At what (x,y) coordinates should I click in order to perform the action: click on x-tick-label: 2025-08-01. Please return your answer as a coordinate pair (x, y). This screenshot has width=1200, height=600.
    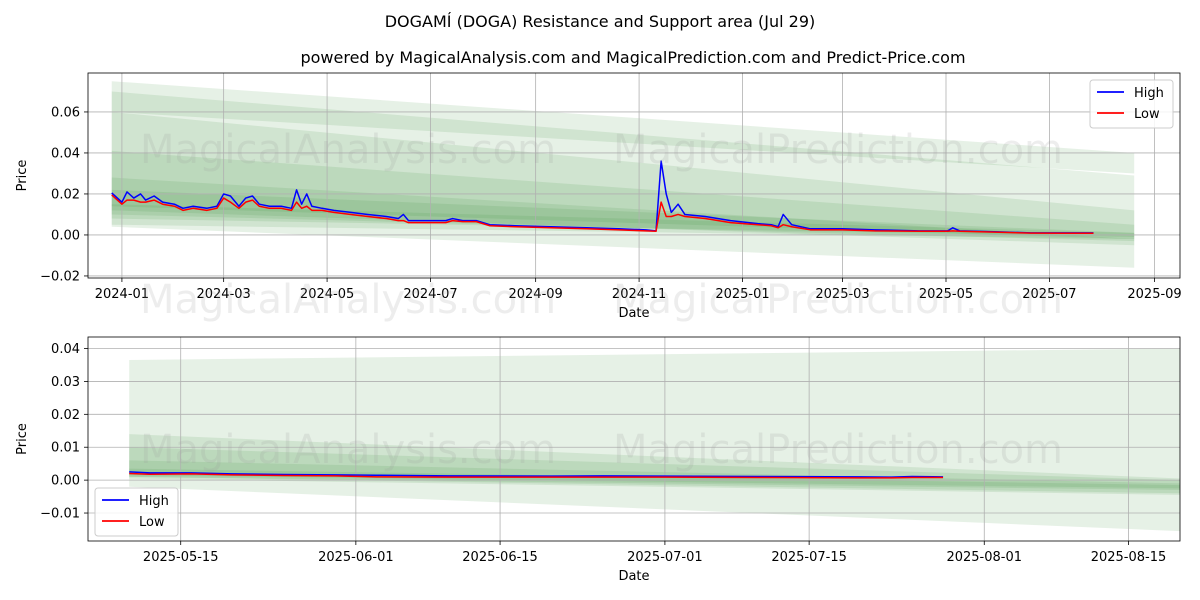
    Looking at the image, I should click on (984, 557).